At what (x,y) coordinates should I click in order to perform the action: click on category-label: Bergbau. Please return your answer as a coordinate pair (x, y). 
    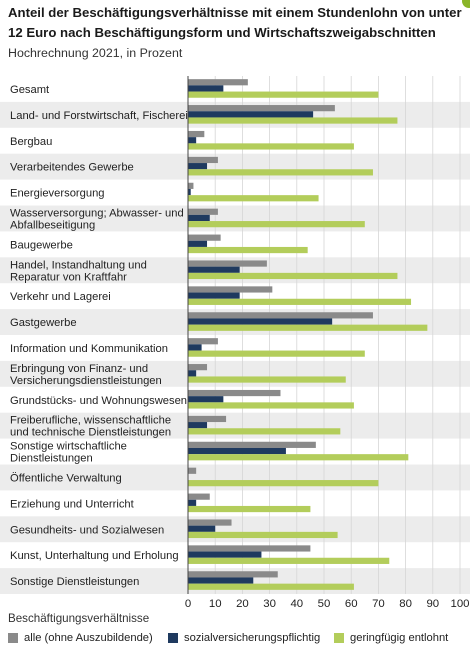
    Looking at the image, I should click on (31, 142).